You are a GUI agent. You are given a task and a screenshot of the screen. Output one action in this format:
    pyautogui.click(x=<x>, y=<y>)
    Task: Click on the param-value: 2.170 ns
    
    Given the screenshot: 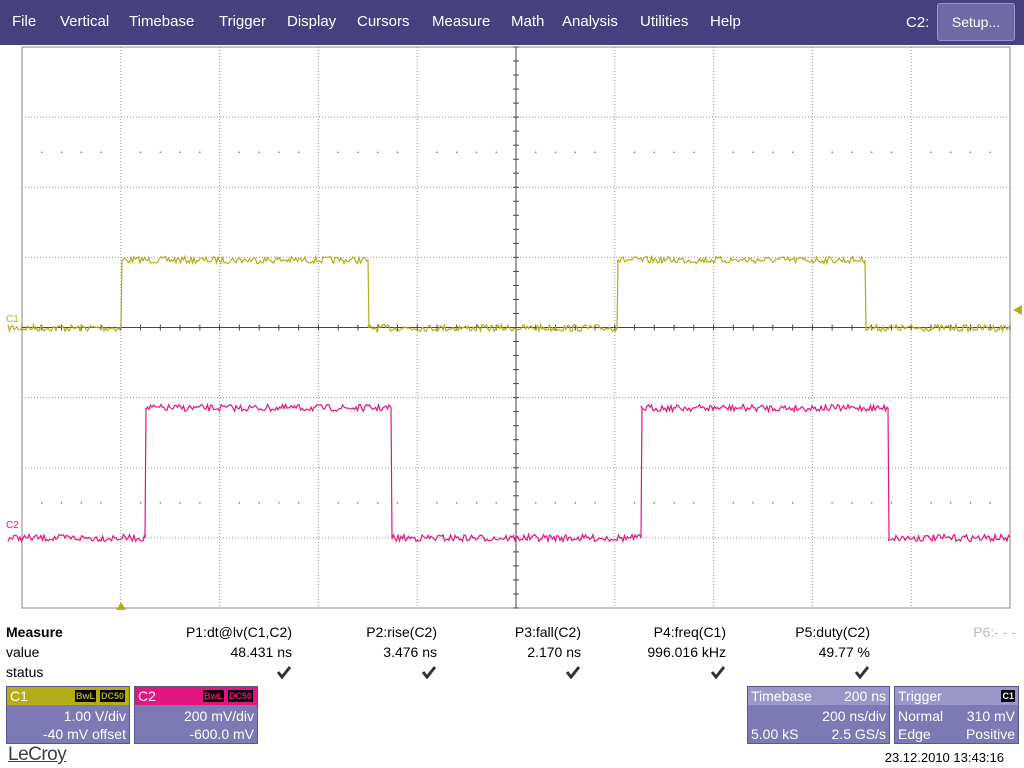 What is the action you would take?
    pyautogui.click(x=554, y=652)
    